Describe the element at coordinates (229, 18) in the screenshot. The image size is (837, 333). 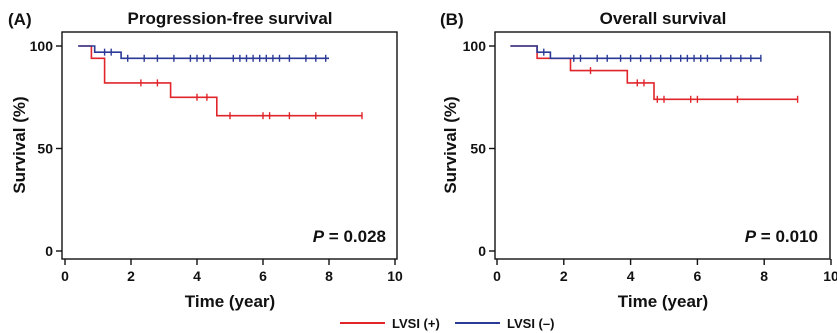
I see `chart-title: Progression-free survival` at that location.